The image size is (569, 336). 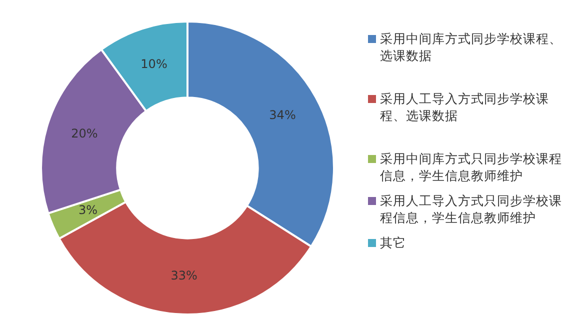 What do you see at coordinates (471, 47) in the screenshot?
I see `legend-label: 采用中间库方式同步学校课程、选课数据` at bounding box center [471, 47].